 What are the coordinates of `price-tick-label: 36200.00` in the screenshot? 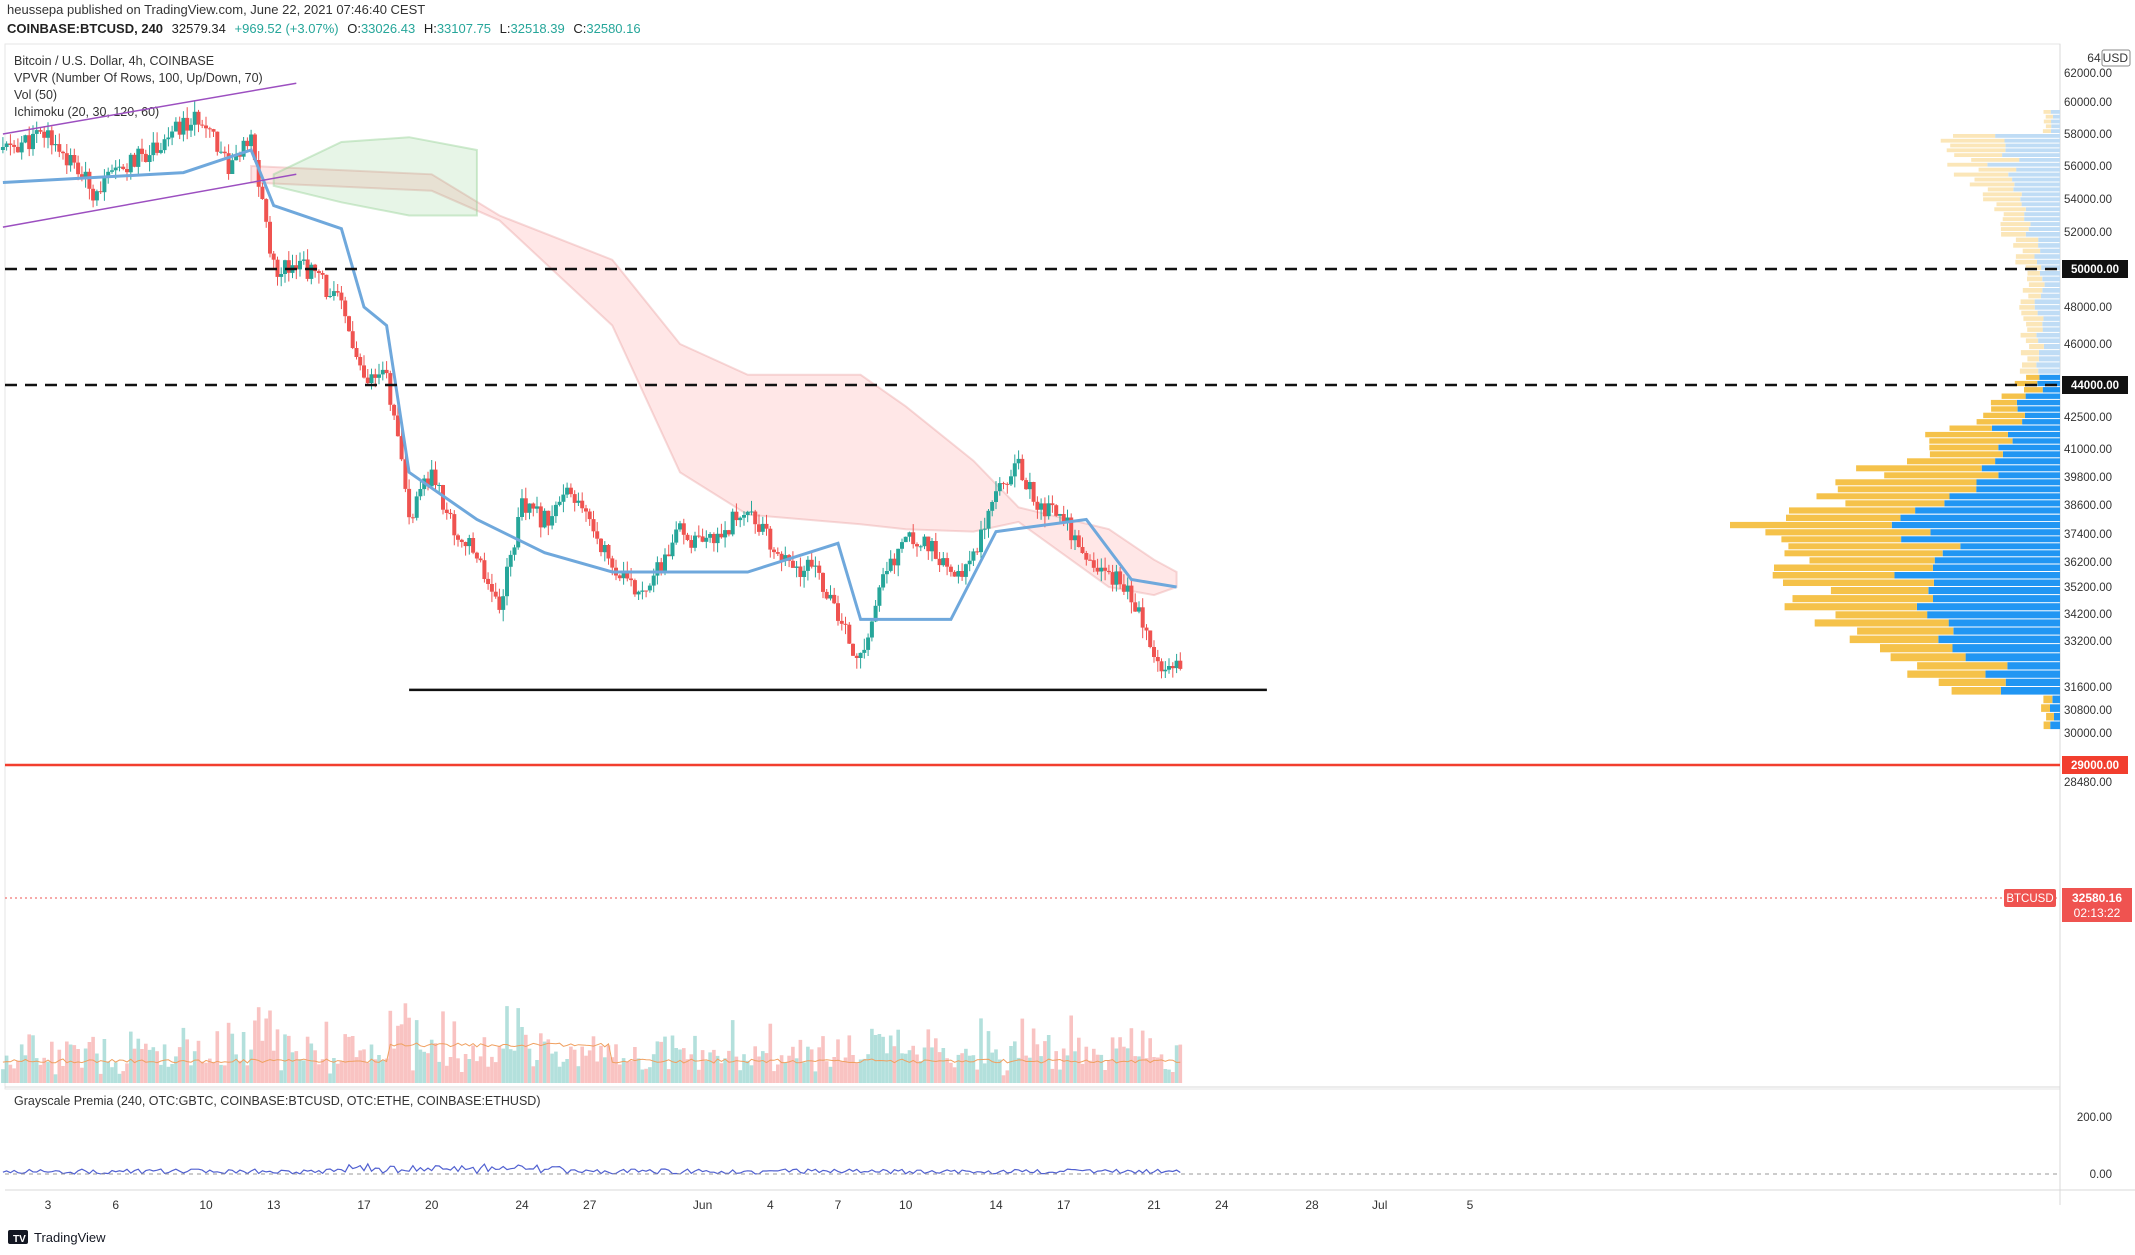 It's located at (2088, 563).